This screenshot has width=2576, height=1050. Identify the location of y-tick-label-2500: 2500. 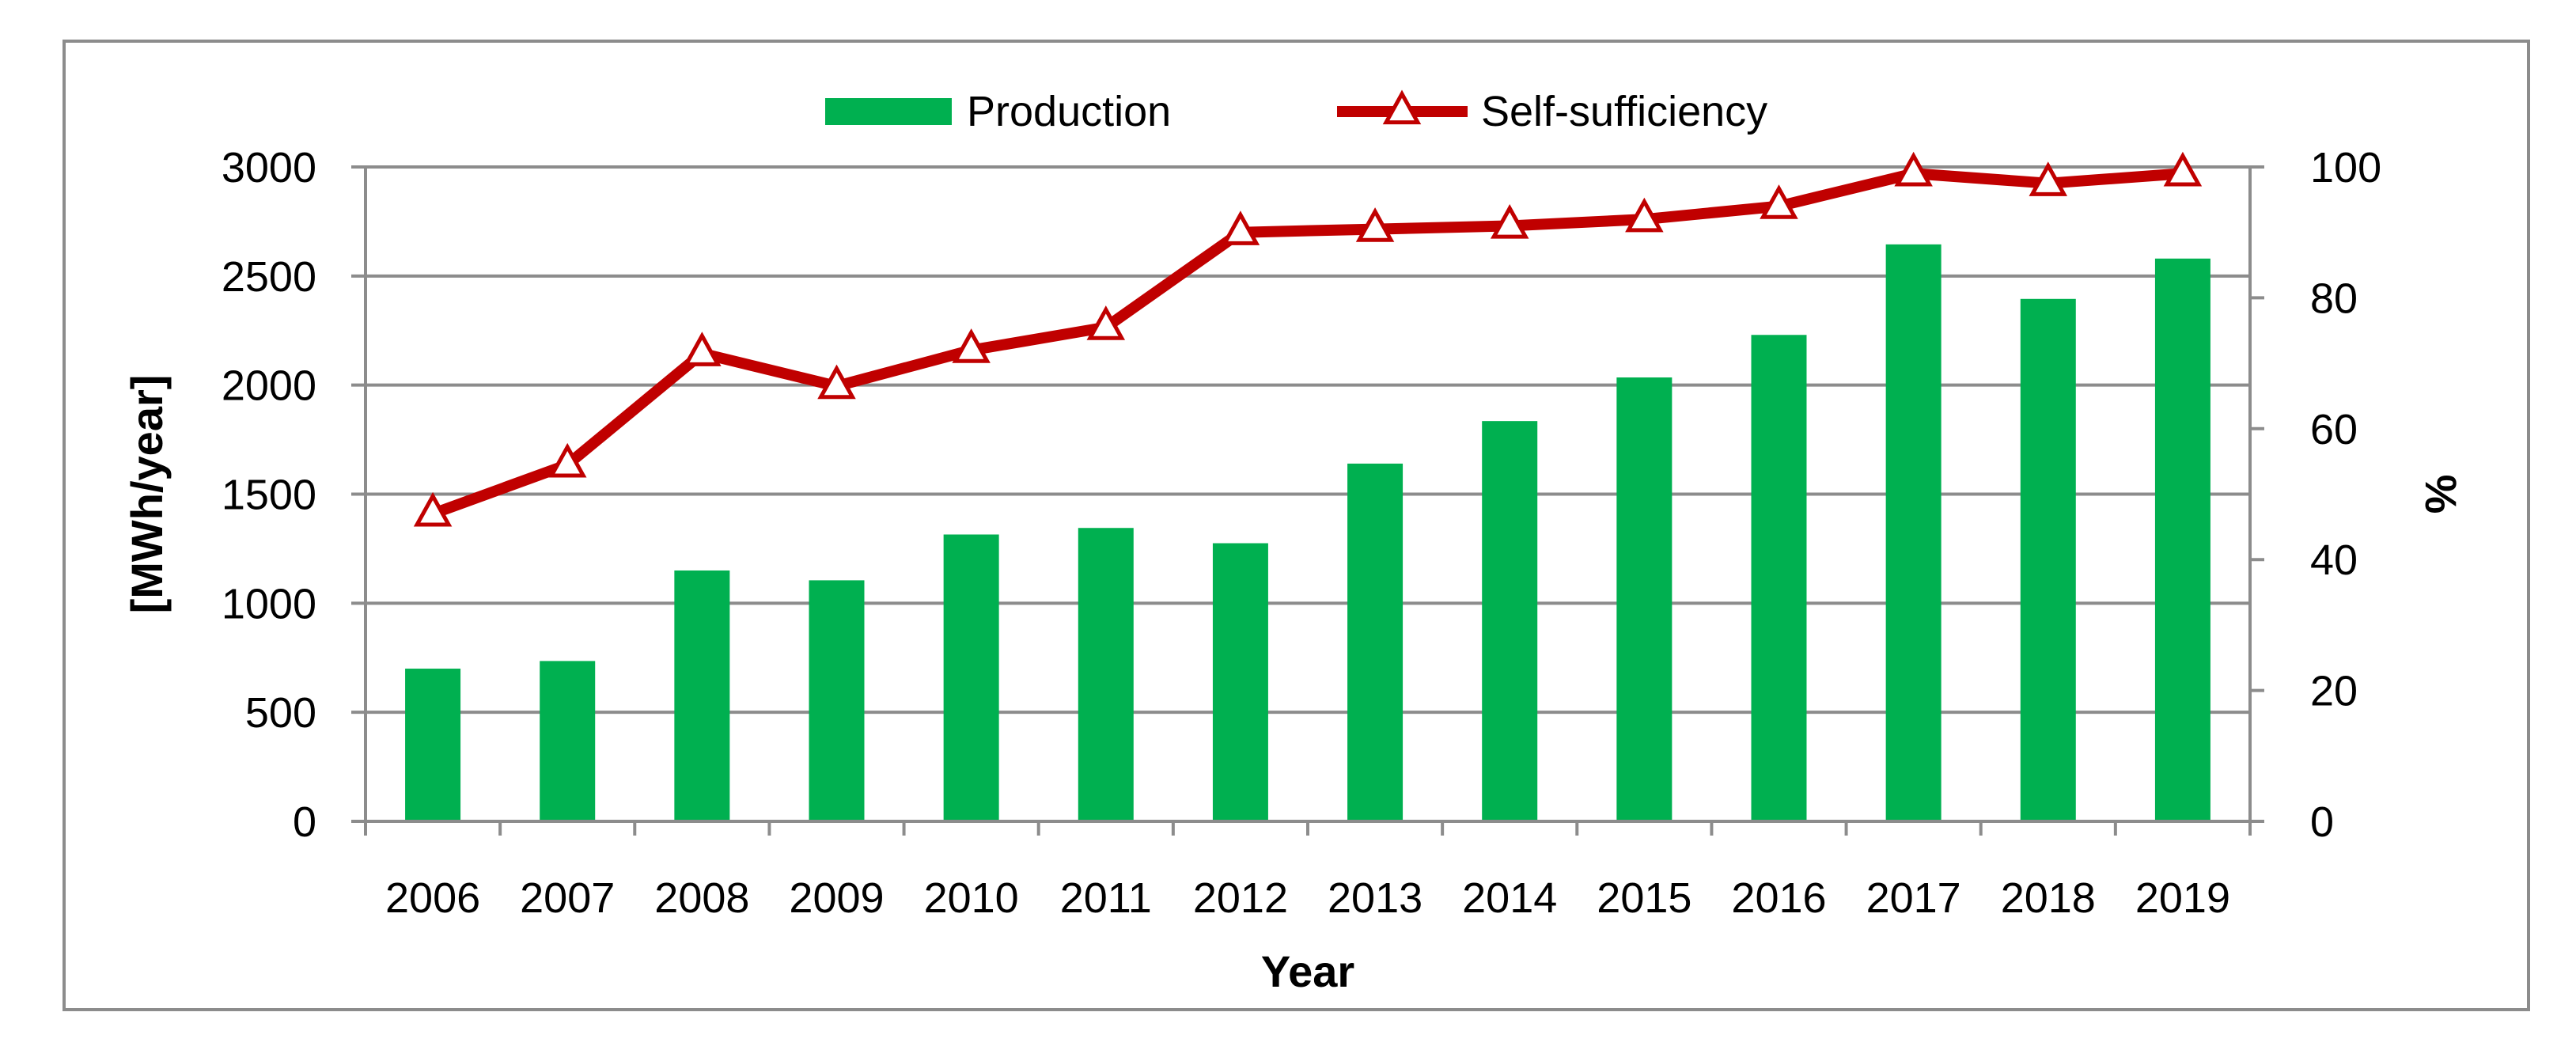
(269, 277).